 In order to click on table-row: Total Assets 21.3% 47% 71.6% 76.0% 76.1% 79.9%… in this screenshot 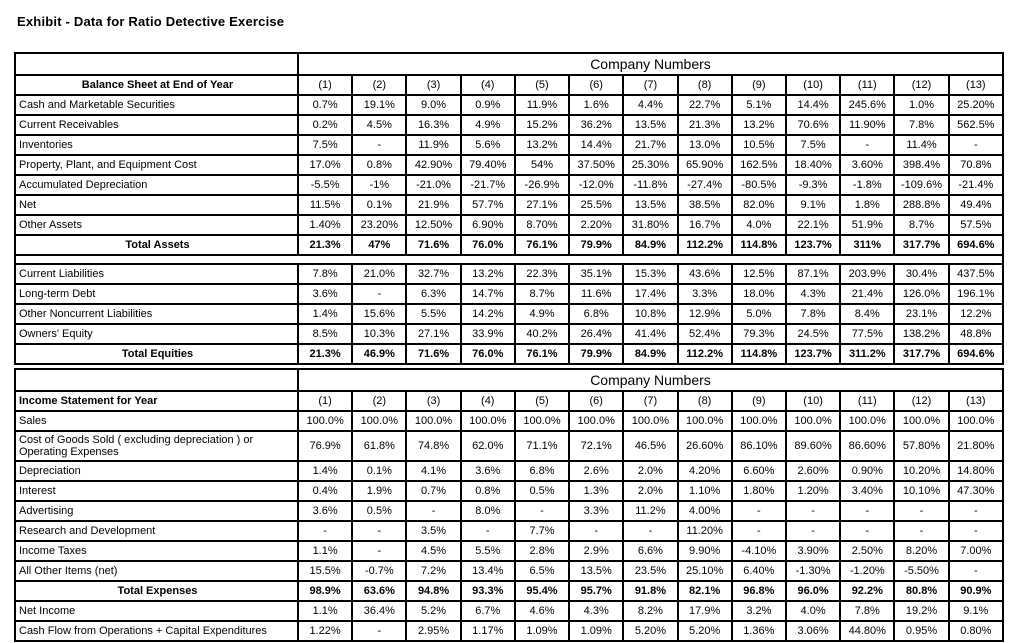, I will do `click(509, 245)`.